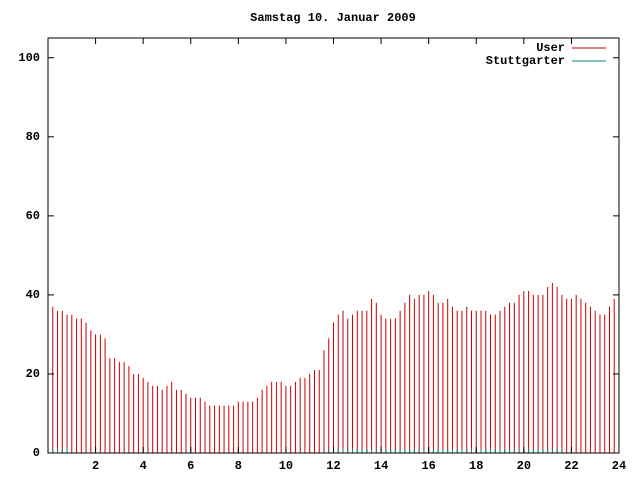 This screenshot has height=480, width=640. Describe the element at coordinates (286, 466) in the screenshot. I see `x-tick-label: 10` at that location.